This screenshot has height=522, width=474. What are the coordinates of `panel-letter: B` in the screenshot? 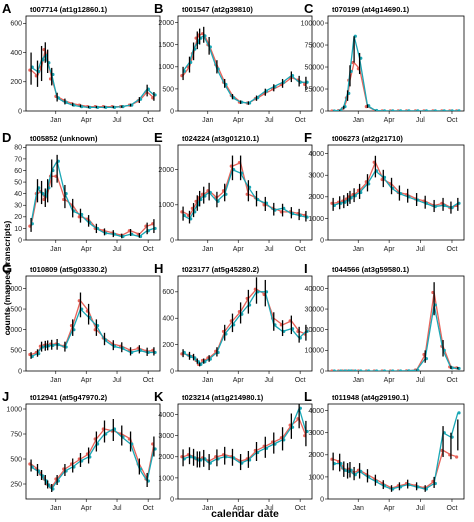 It's located at (158, 8).